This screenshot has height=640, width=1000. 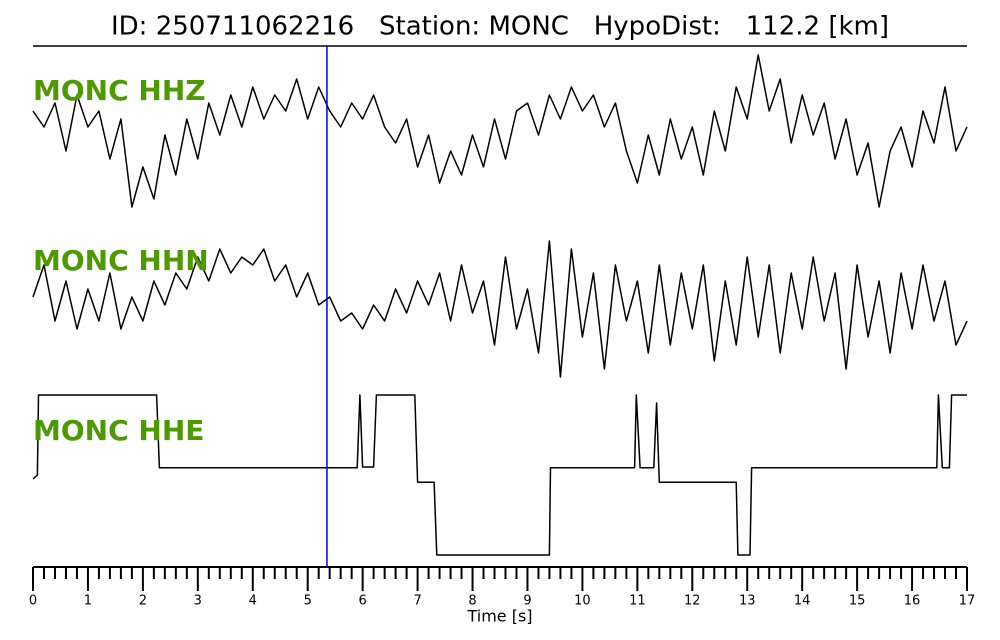 I want to click on x-tick-label: 7, so click(x=417, y=601).